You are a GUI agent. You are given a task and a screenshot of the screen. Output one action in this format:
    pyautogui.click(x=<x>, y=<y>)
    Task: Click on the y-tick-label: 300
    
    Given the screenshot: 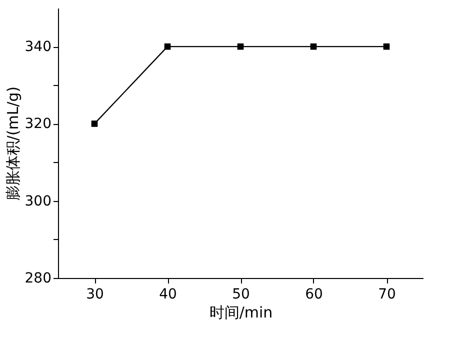 What is the action you would take?
    pyautogui.click(x=38, y=201)
    